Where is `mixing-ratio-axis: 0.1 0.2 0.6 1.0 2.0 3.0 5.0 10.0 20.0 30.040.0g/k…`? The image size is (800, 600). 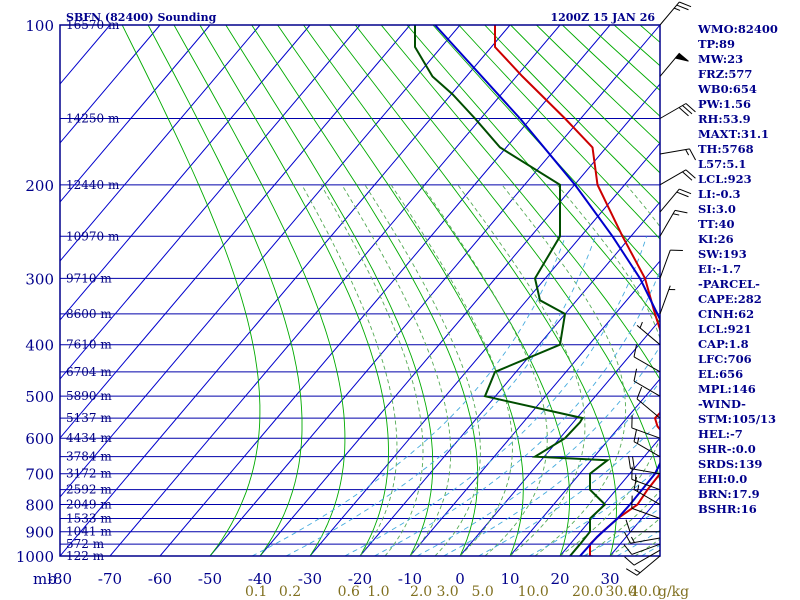 mixing-ratio-axis: 0.1 0.2 0.6 1.0 2.0 3.0 5.0 10.0 20.0 30.040.0g/k… is located at coordinates (467, 592).